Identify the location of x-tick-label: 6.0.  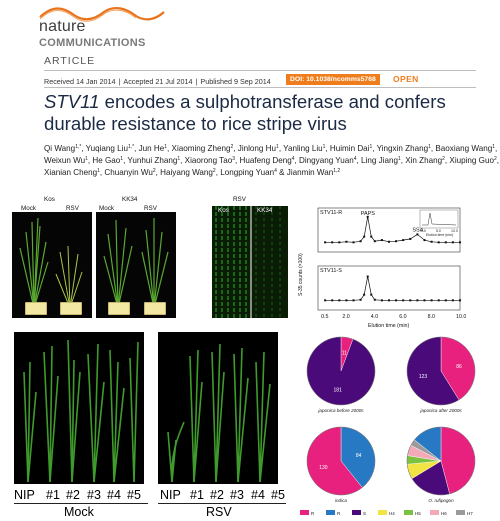
(402, 317).